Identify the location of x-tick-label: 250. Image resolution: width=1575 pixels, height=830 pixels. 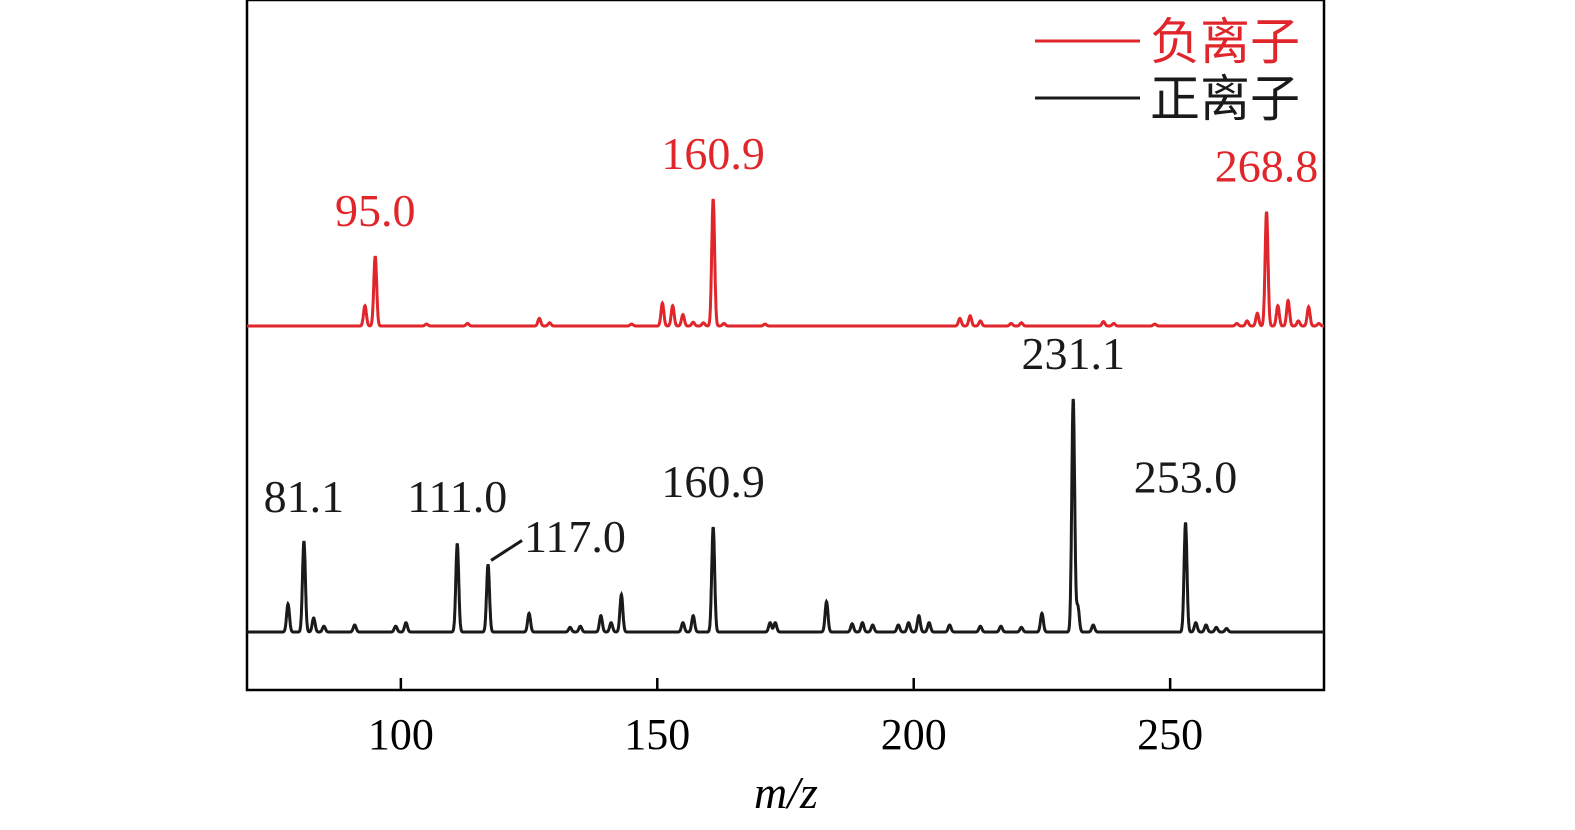
(1170, 734).